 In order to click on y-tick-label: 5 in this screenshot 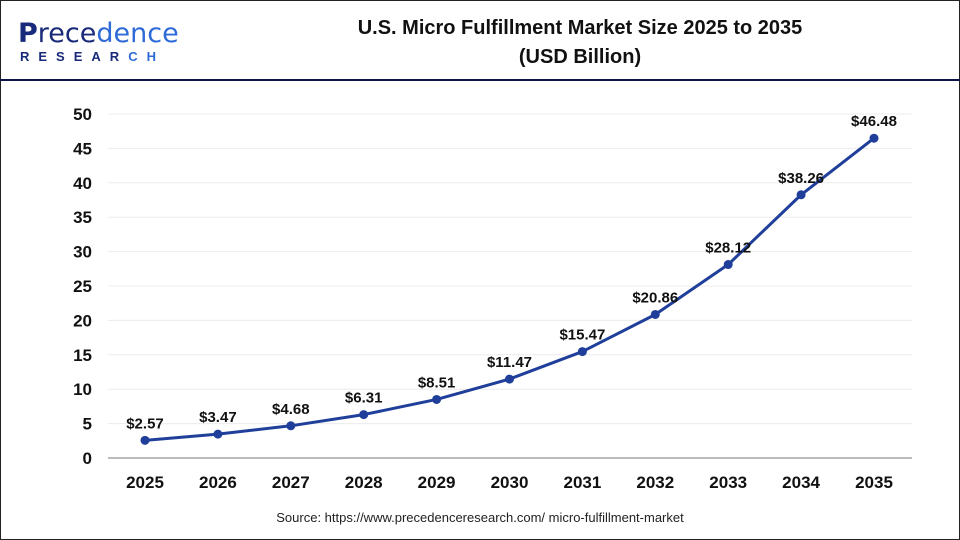, I will do `click(87, 424)`.